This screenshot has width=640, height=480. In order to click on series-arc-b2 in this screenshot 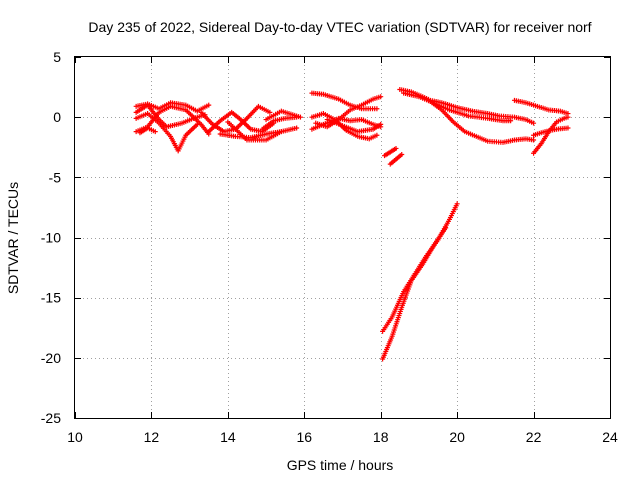, I will do `click(241, 122)`.